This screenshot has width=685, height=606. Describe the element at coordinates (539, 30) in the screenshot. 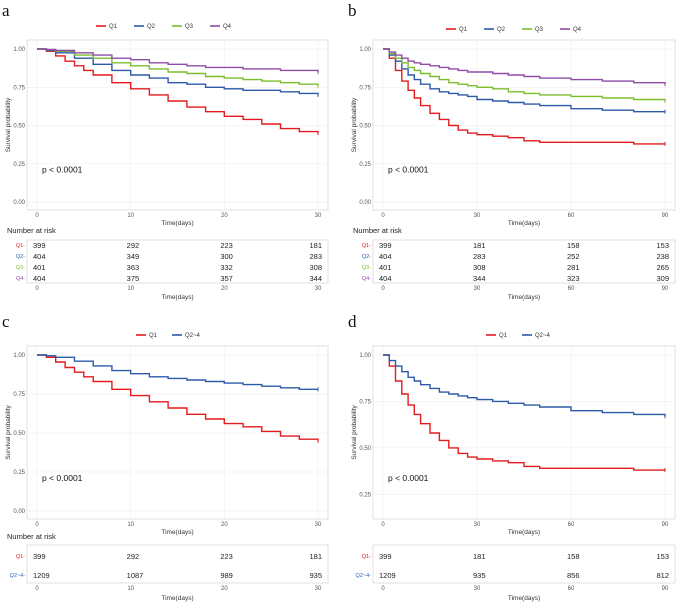

I see `legend-label: Q3` at that location.